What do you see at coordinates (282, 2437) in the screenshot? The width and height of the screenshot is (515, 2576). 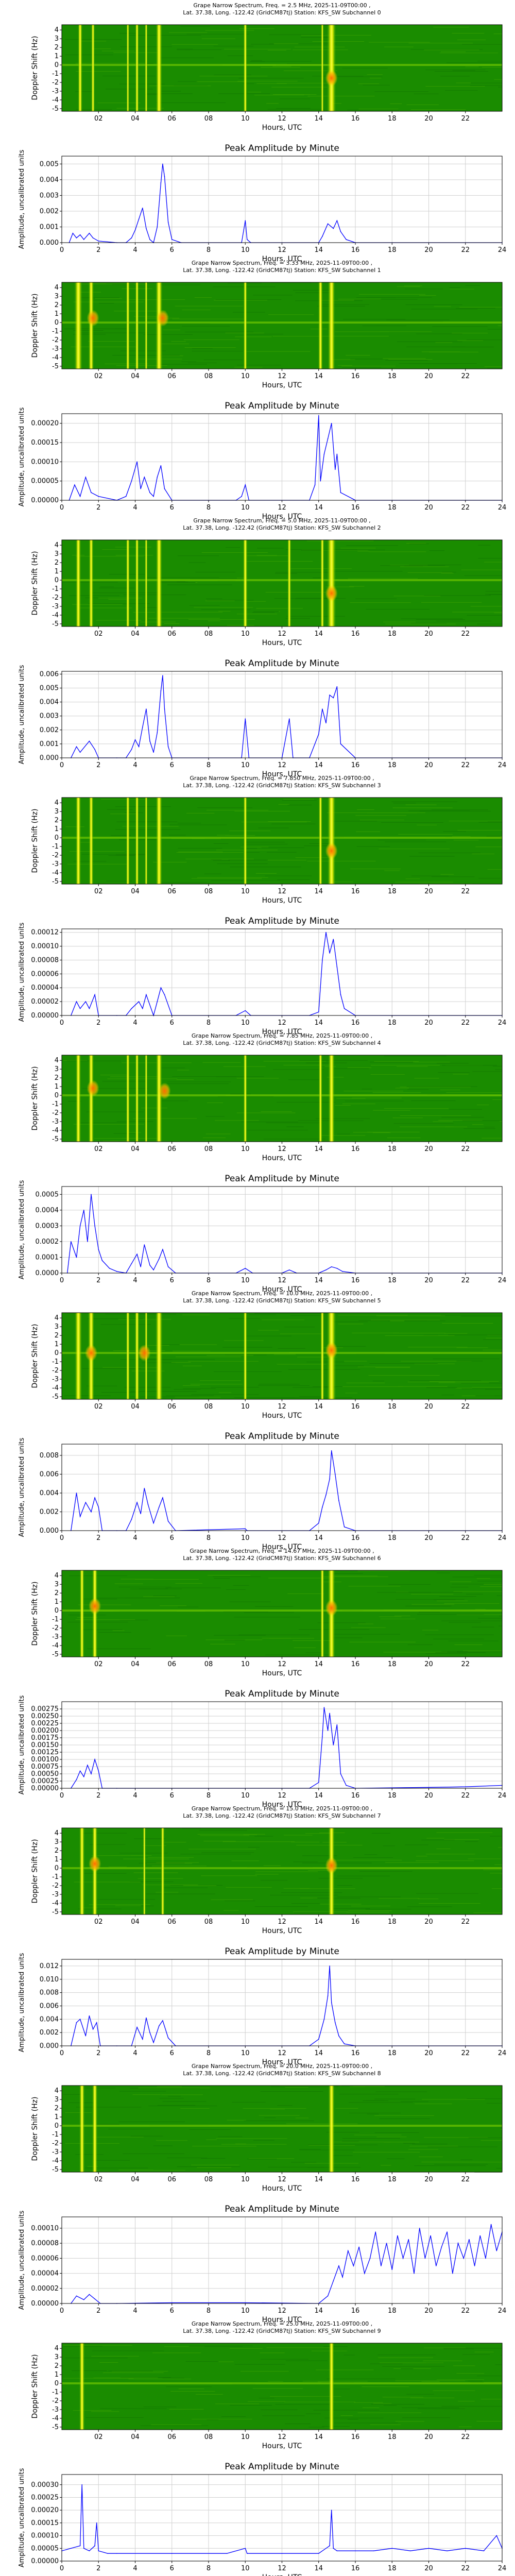 I see `spectrogram-xtick-label: 12` at bounding box center [282, 2437].